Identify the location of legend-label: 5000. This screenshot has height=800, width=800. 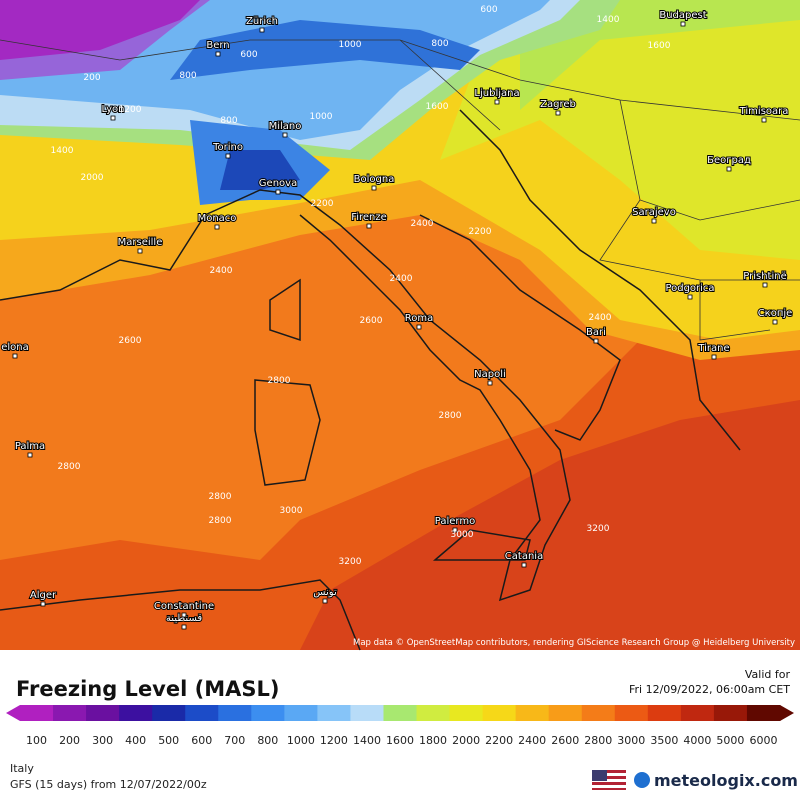
(730, 740).